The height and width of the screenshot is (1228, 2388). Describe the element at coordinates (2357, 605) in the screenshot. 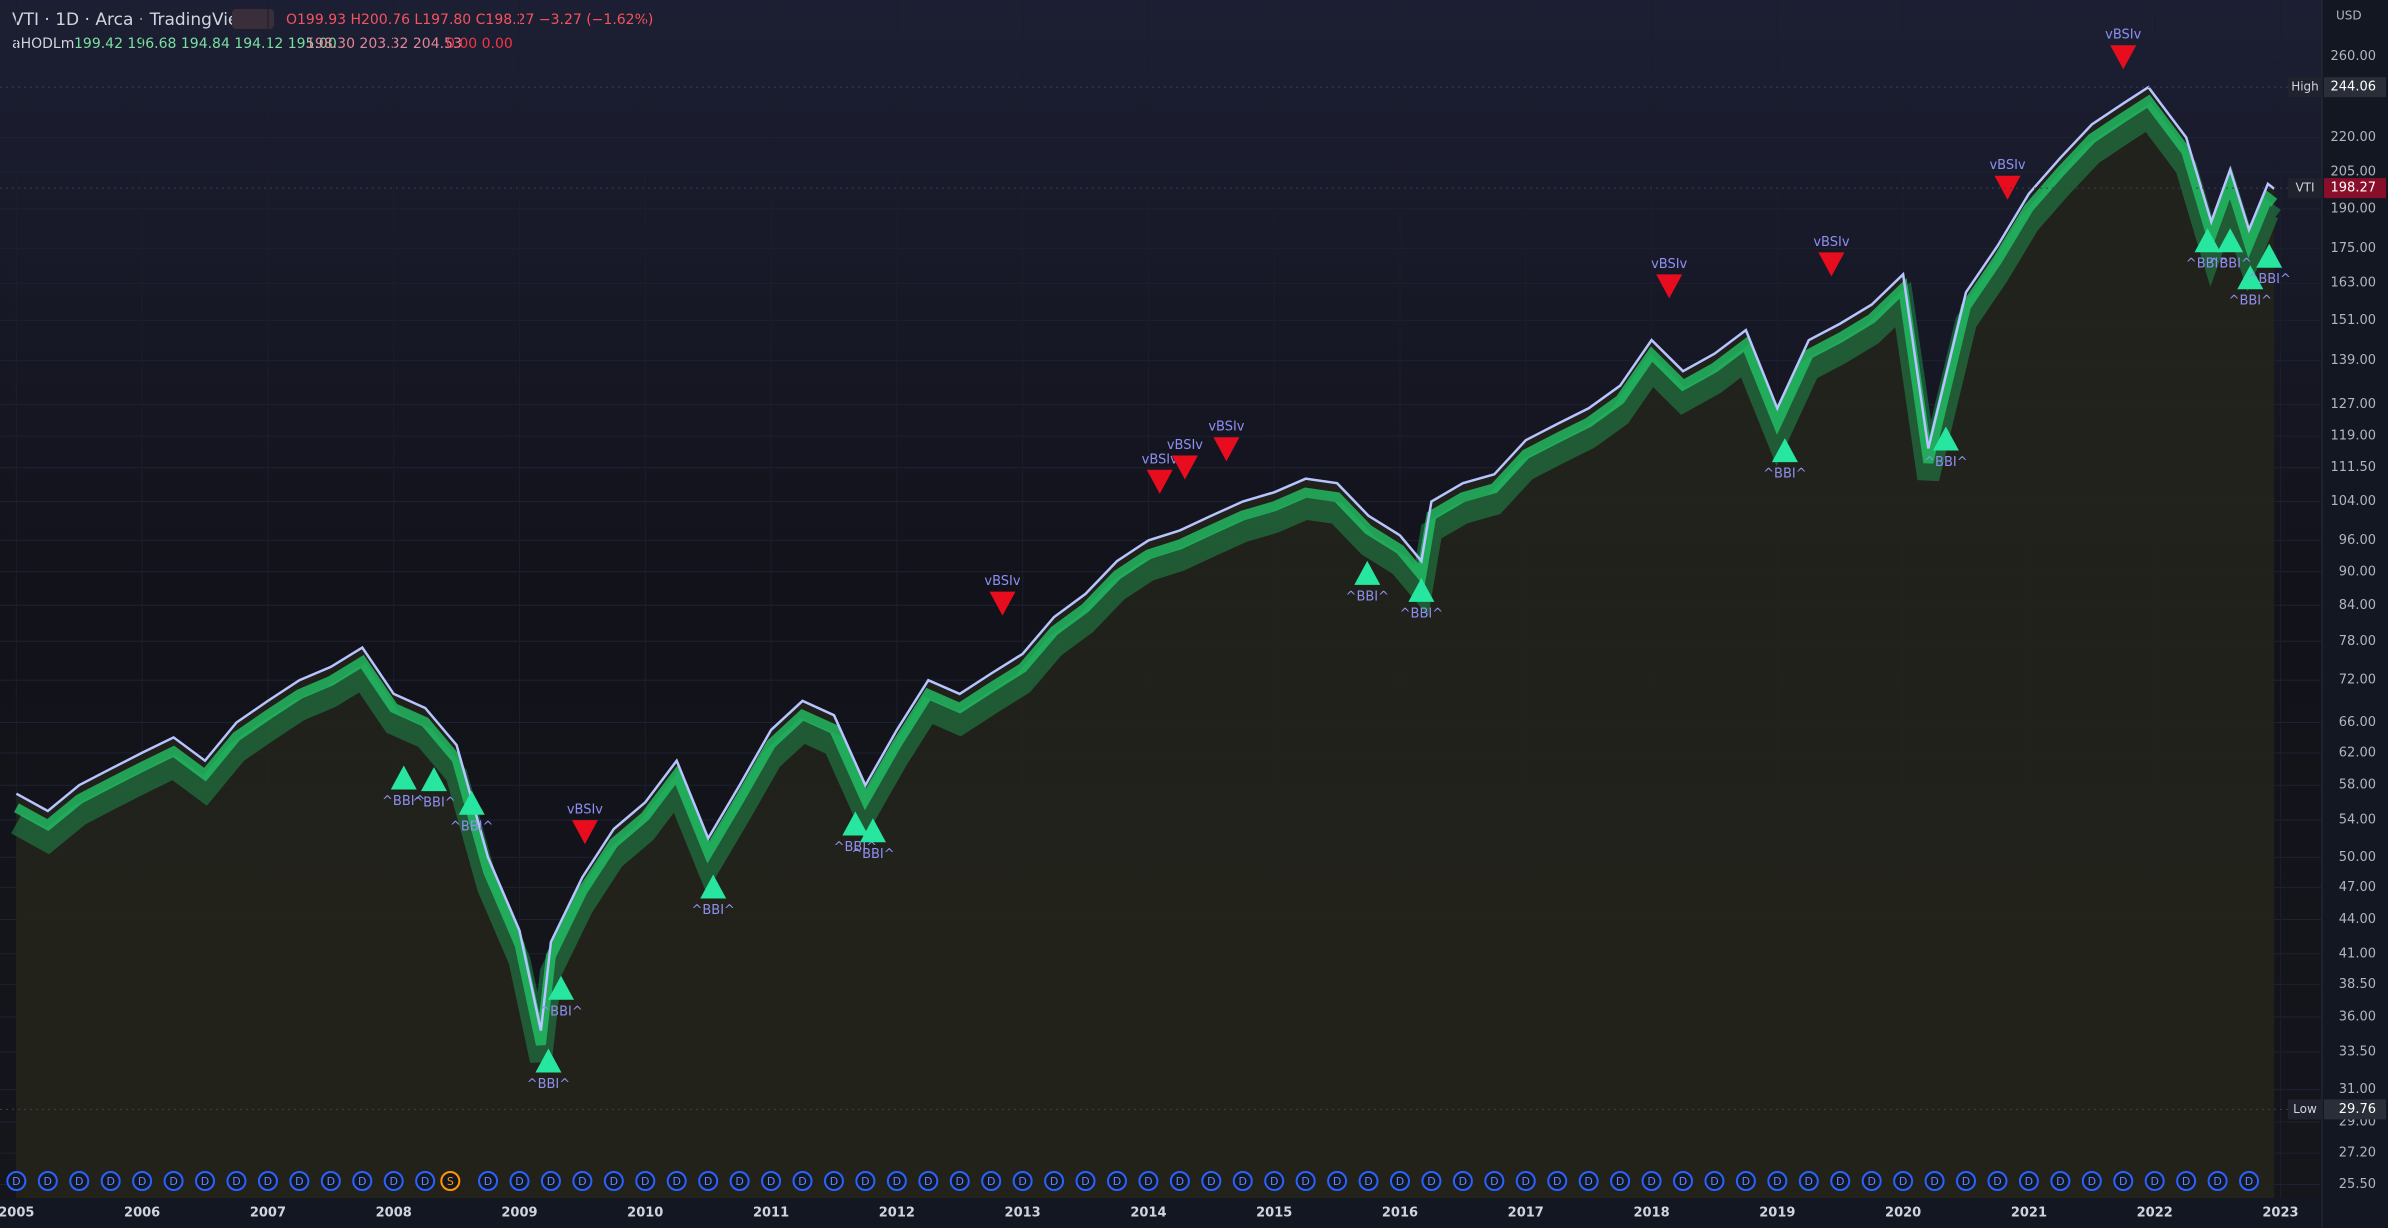

I see `y-tick-label: 84.00` at that location.